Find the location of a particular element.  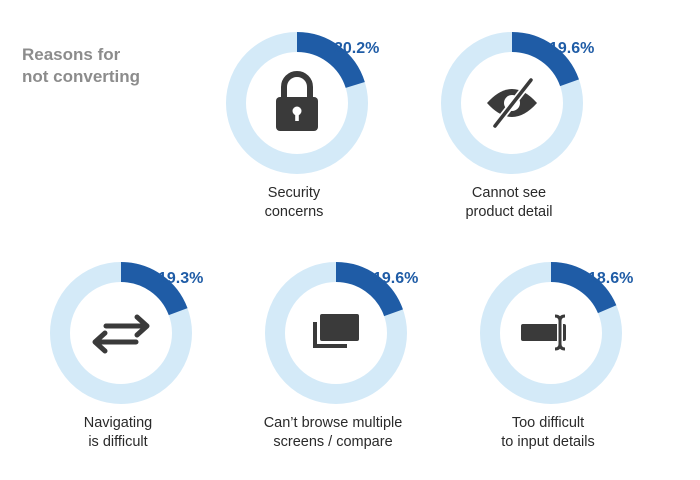

item-too-difficult-to-input-details: 18.6% Too difficult to input details is located at coordinates (548, 365).